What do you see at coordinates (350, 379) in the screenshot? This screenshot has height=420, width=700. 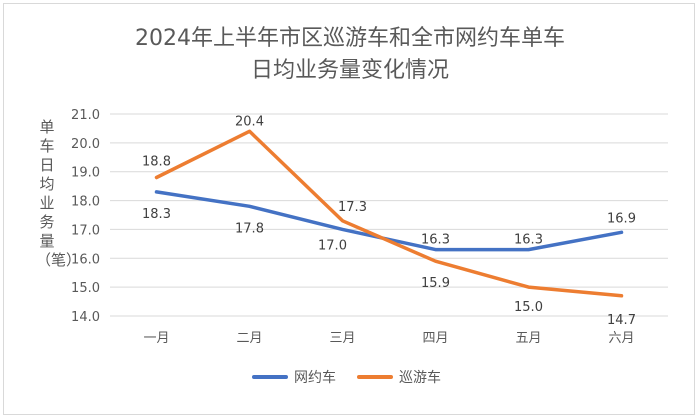 I see `legend: 网约车 巡游车` at bounding box center [350, 379].